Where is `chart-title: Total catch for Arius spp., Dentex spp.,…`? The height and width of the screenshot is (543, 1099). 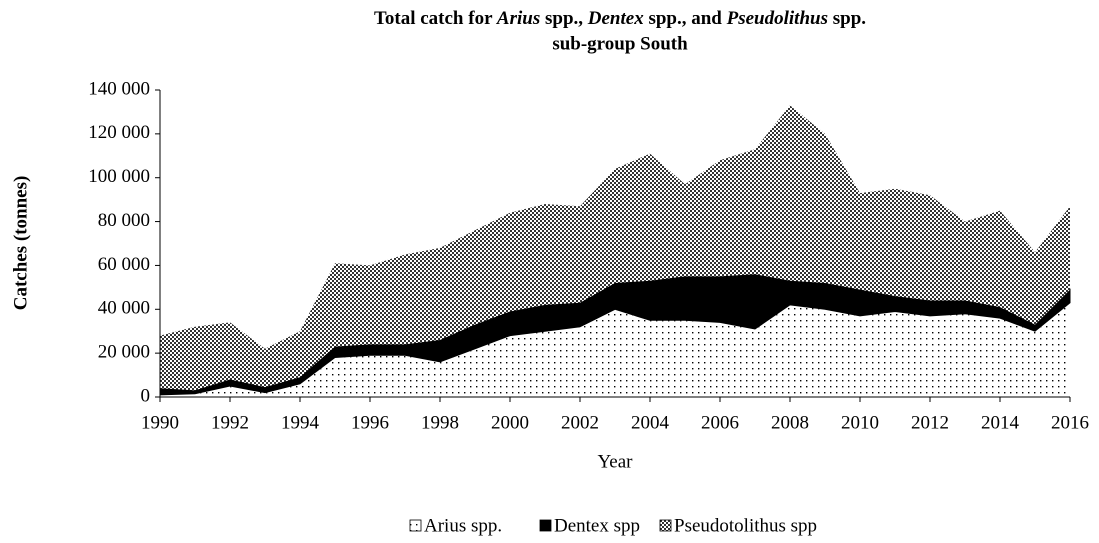 chart-title: Total catch for Arius spp., Dentex spp.,… is located at coordinates (620, 18).